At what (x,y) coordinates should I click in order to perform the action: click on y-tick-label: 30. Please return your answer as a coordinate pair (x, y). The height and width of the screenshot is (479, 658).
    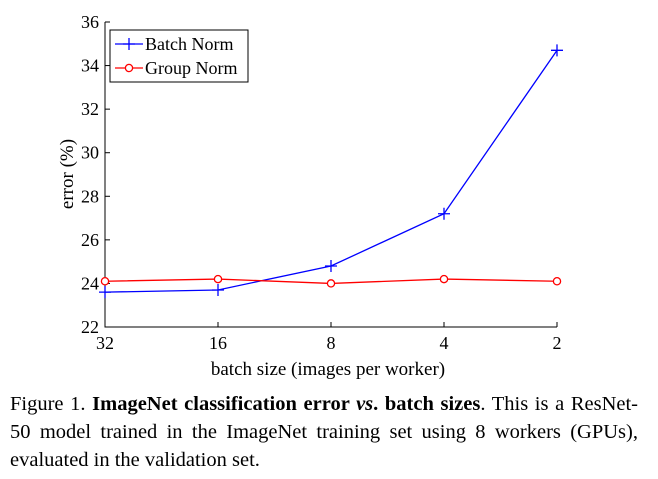
    Looking at the image, I should click on (90, 153).